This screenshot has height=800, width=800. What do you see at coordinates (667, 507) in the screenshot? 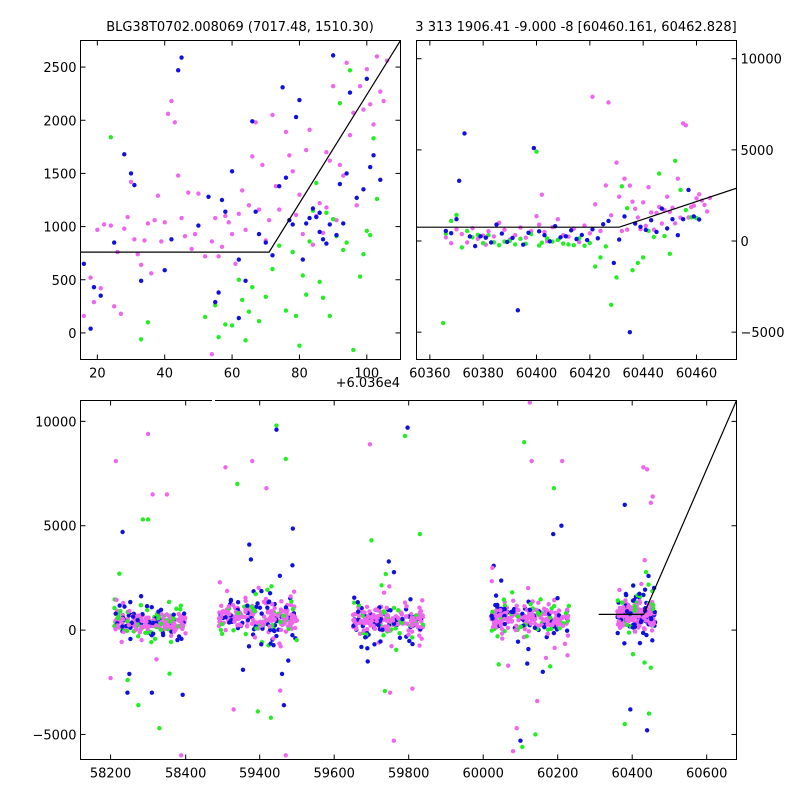
I see `model-line` at bounding box center [667, 507].